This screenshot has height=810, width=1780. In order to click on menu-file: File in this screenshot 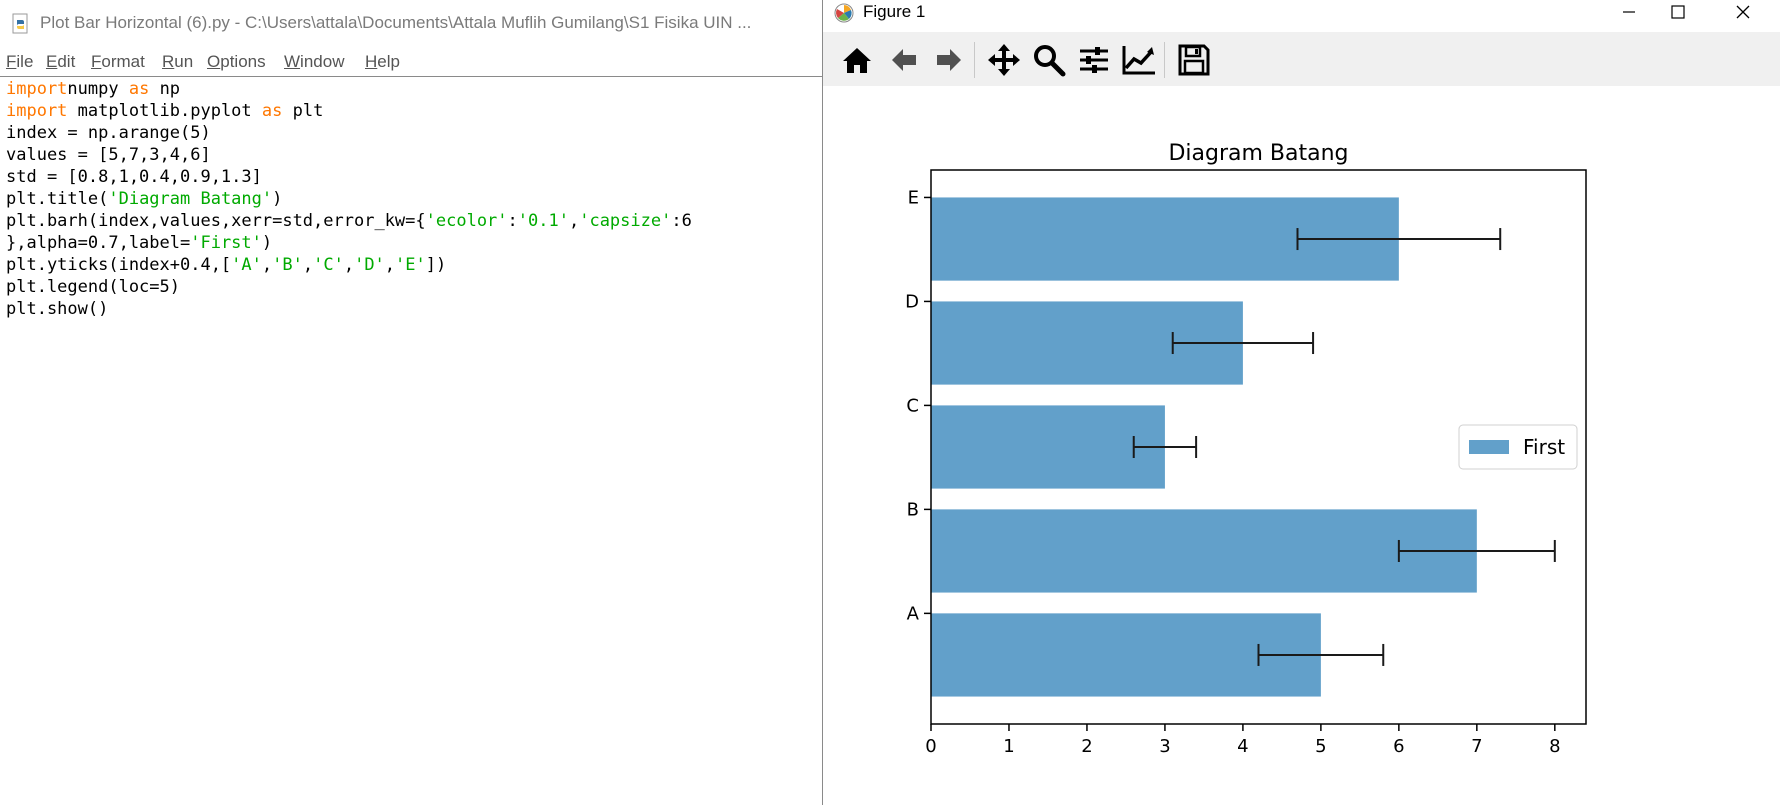, I will do `click(20, 61)`.